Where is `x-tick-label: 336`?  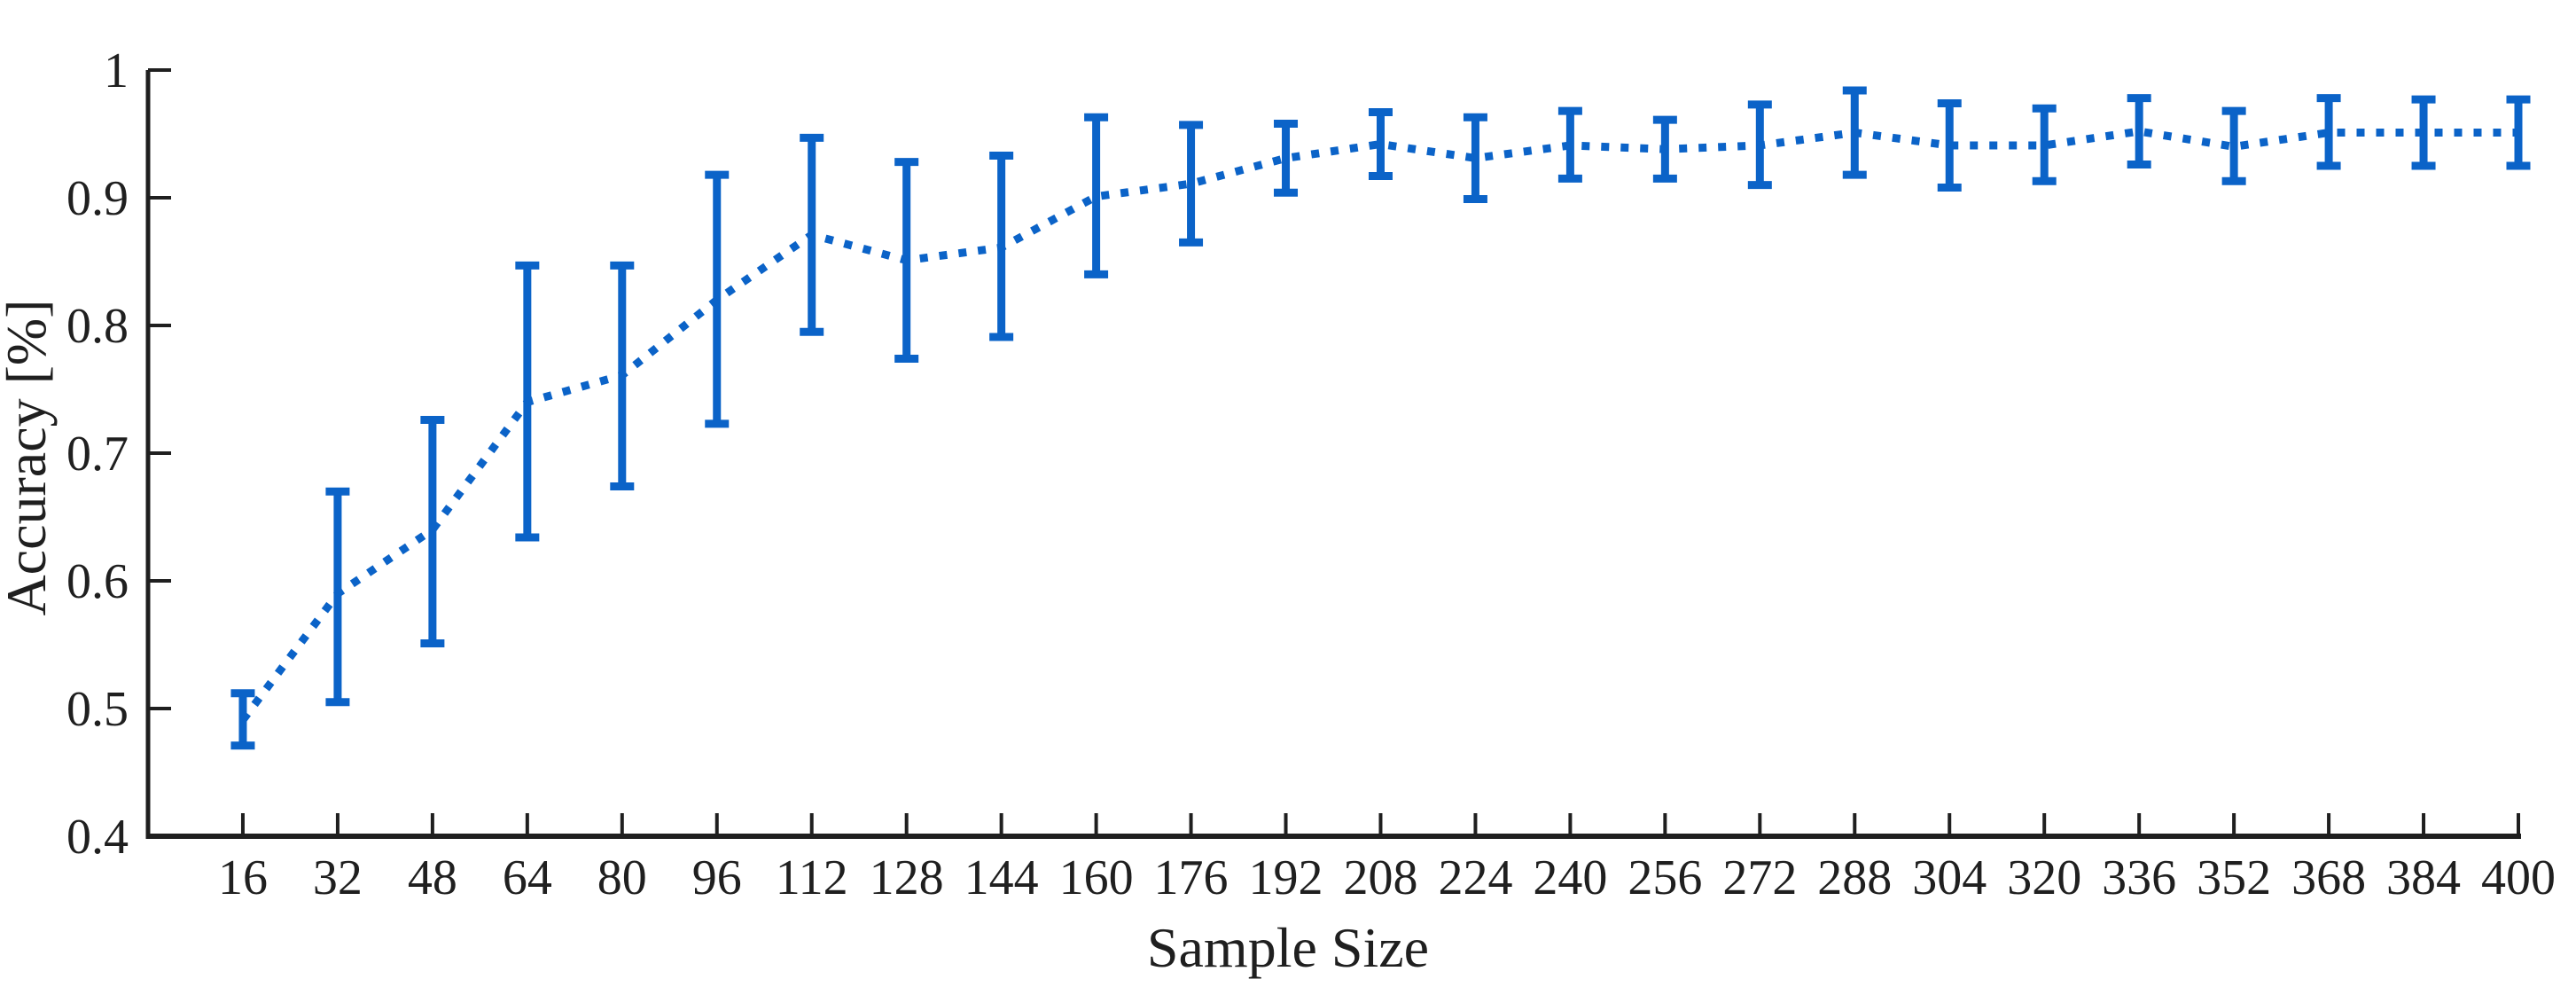 x-tick-label: 336 is located at coordinates (2139, 877).